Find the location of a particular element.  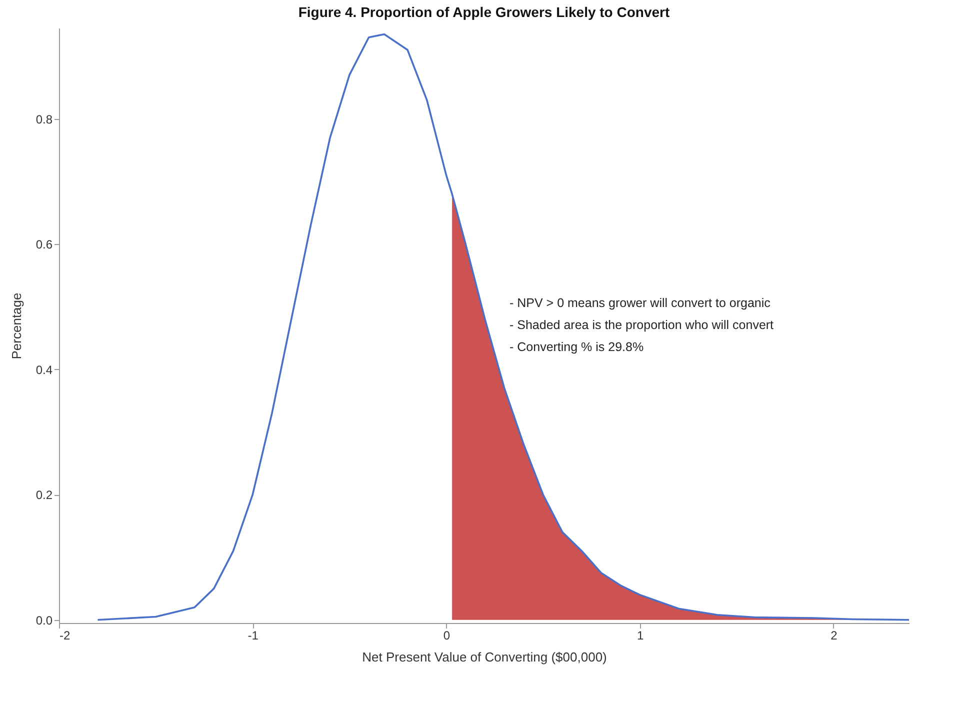

annotation: - Shaded area is the proportion who will convert is located at coordinates (642, 325).